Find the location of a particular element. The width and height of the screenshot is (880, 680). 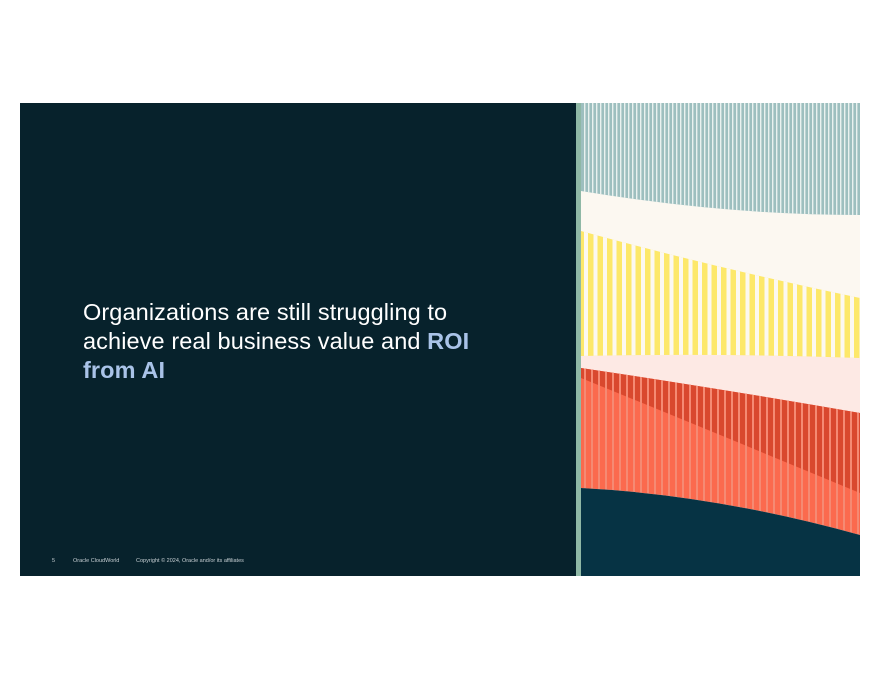

art-dark-red-band is located at coordinates (720, 430).